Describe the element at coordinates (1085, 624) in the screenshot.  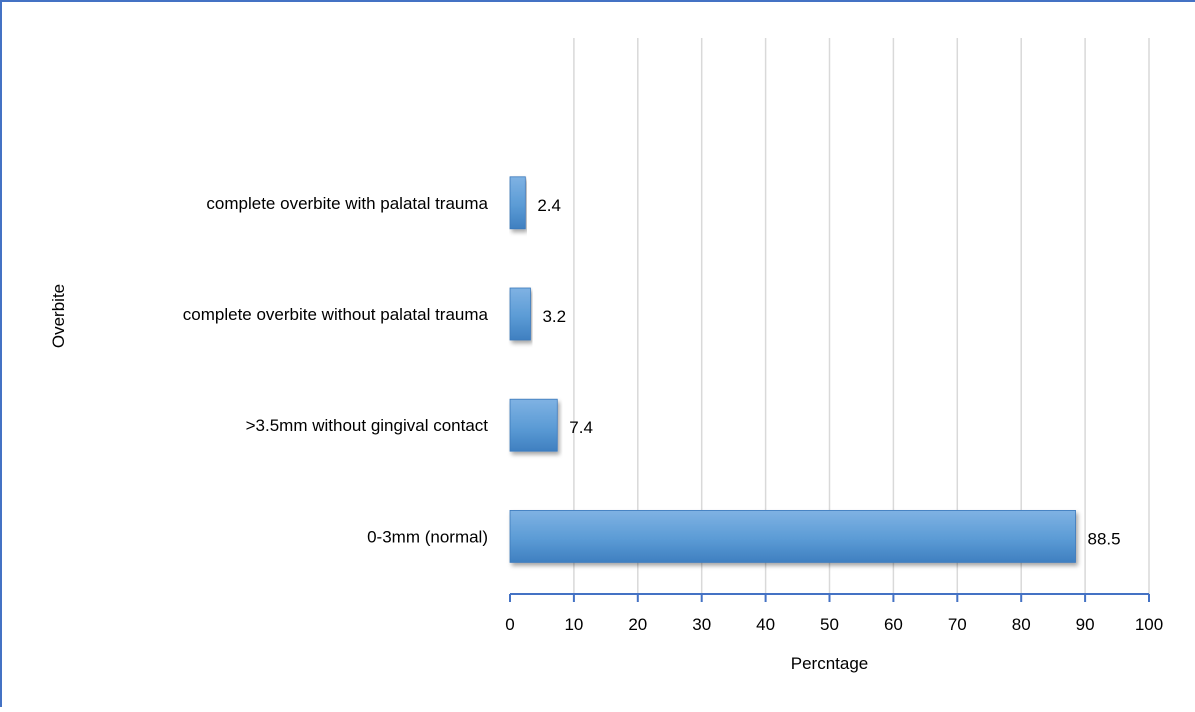
I see `x-tick-label: 90` at that location.